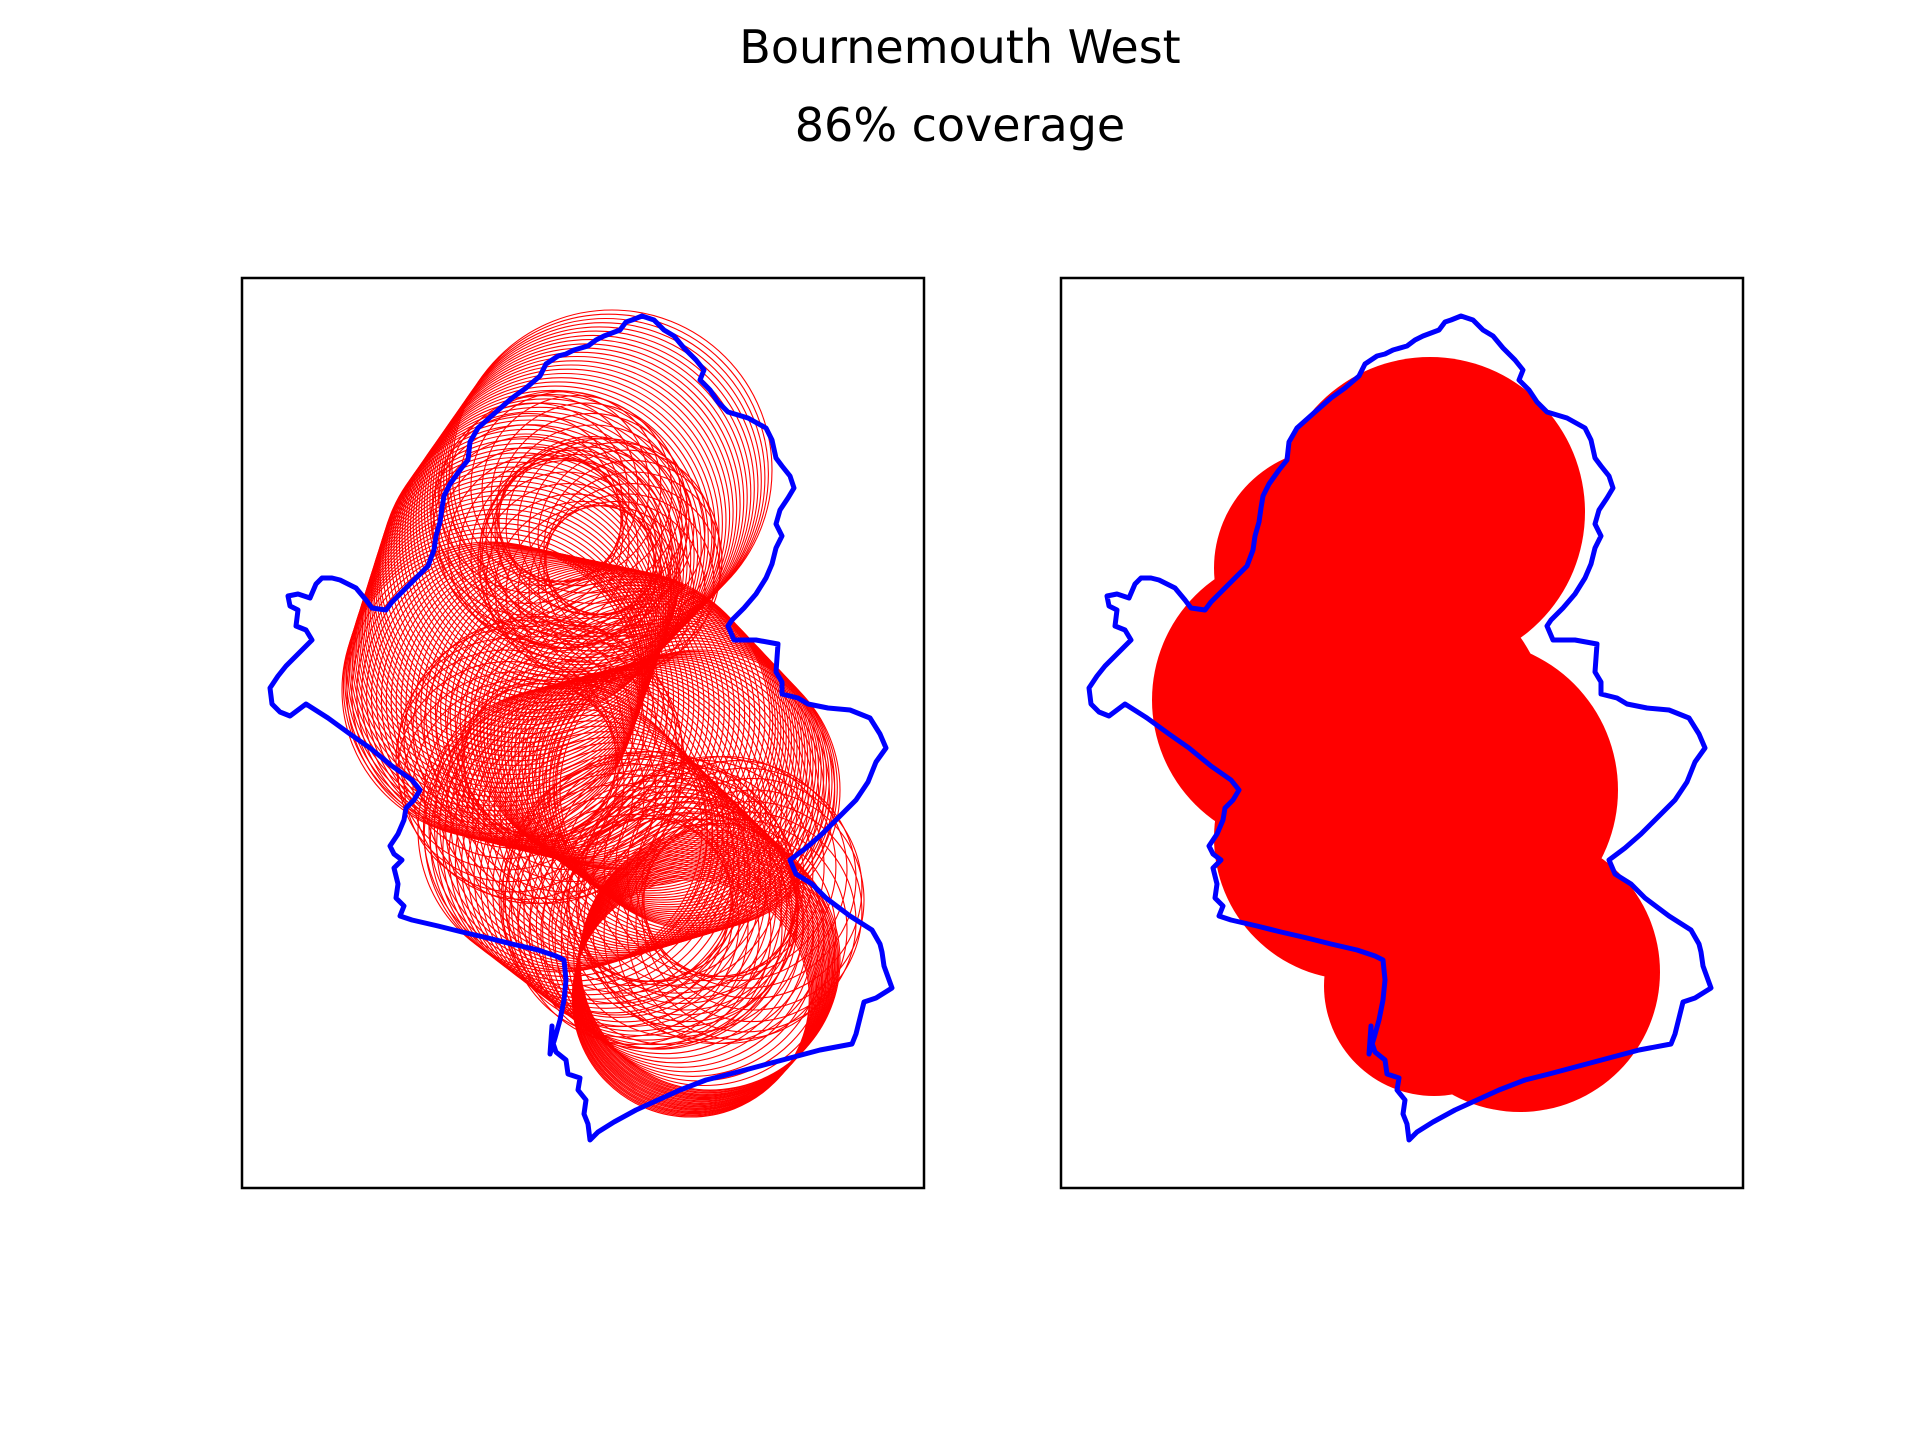  I want to click on coverage-circles-filled, so click(1406, 734).